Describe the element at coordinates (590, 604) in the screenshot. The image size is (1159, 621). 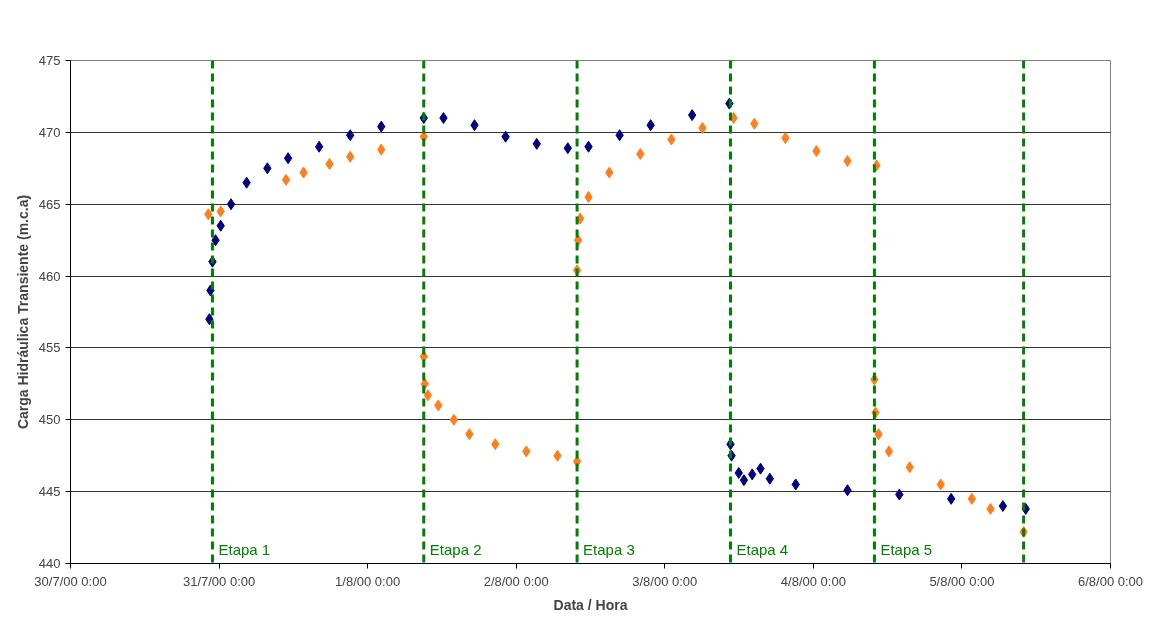
I see `x-axis-title: Data / Hora` at that location.